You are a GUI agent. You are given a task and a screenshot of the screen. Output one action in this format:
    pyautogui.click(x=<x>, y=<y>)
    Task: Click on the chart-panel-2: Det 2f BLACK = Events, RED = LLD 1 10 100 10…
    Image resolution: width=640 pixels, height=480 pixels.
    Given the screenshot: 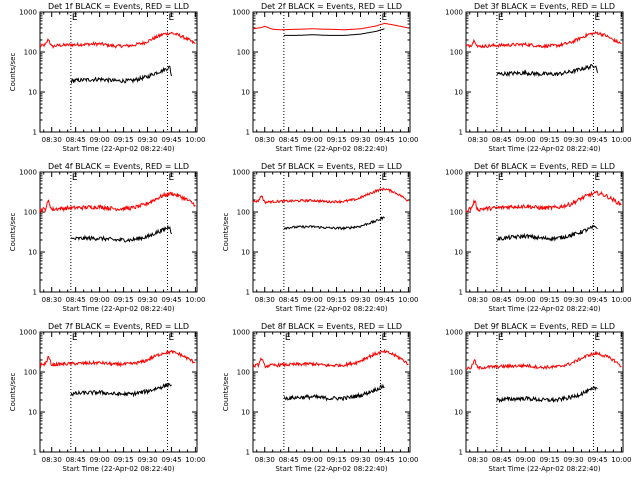 What is the action you would take?
    pyautogui.click(x=325, y=77)
    